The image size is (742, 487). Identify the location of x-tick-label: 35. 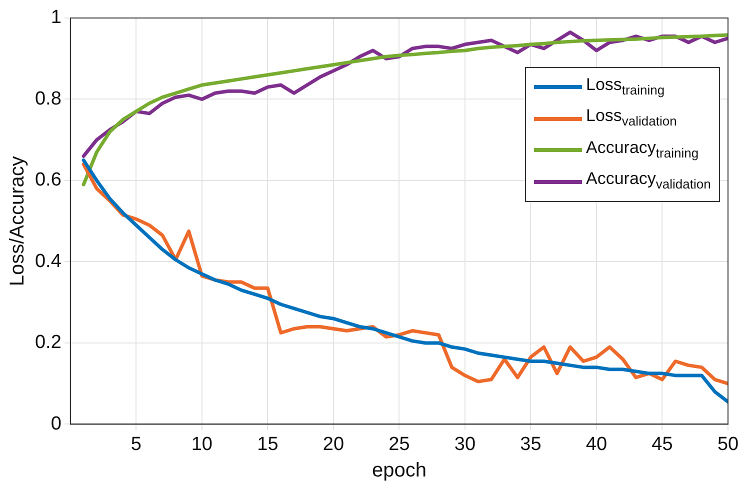
(531, 444).